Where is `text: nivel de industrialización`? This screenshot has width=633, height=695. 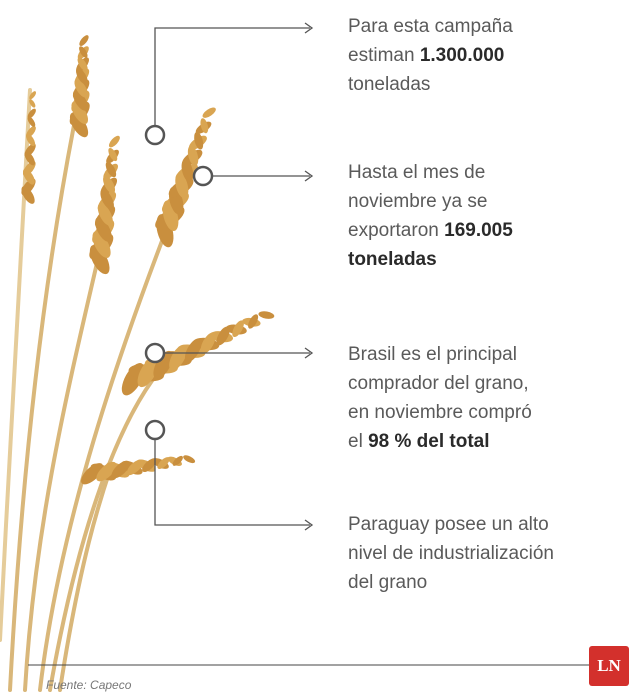
text: nivel de industrialización is located at coordinates (451, 553).